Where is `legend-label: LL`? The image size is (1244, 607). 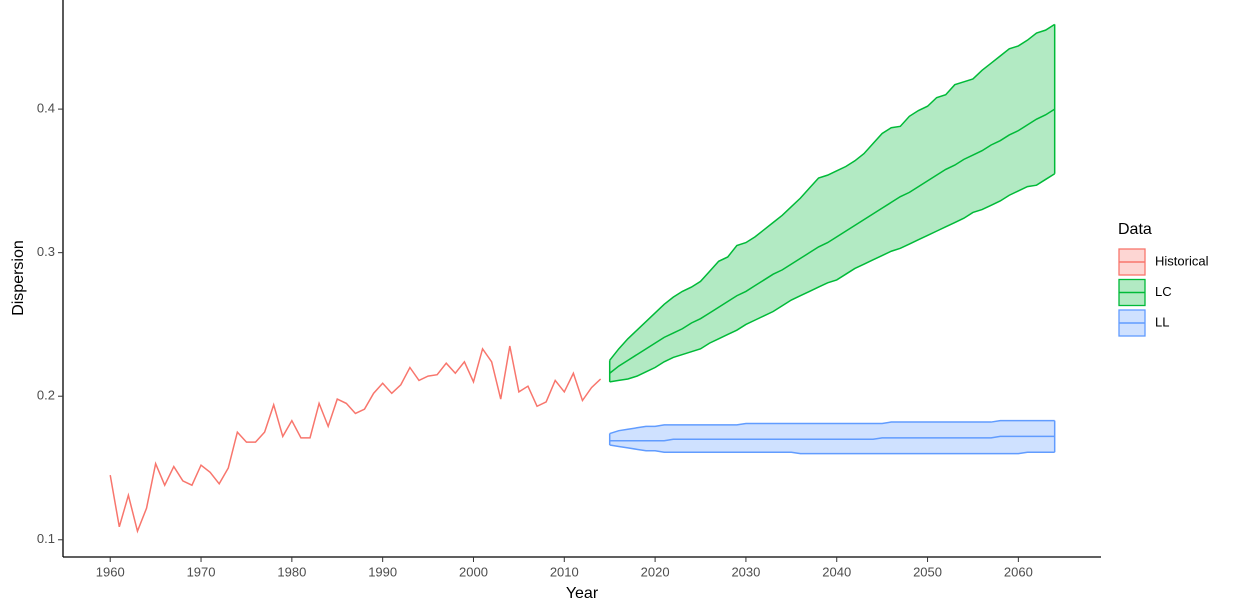 legend-label: LL is located at coordinates (1162, 321).